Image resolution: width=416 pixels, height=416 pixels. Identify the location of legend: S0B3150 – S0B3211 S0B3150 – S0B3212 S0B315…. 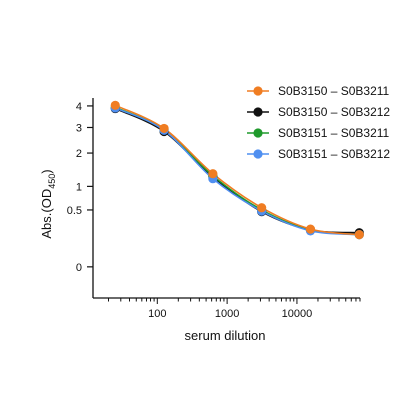
(318, 122).